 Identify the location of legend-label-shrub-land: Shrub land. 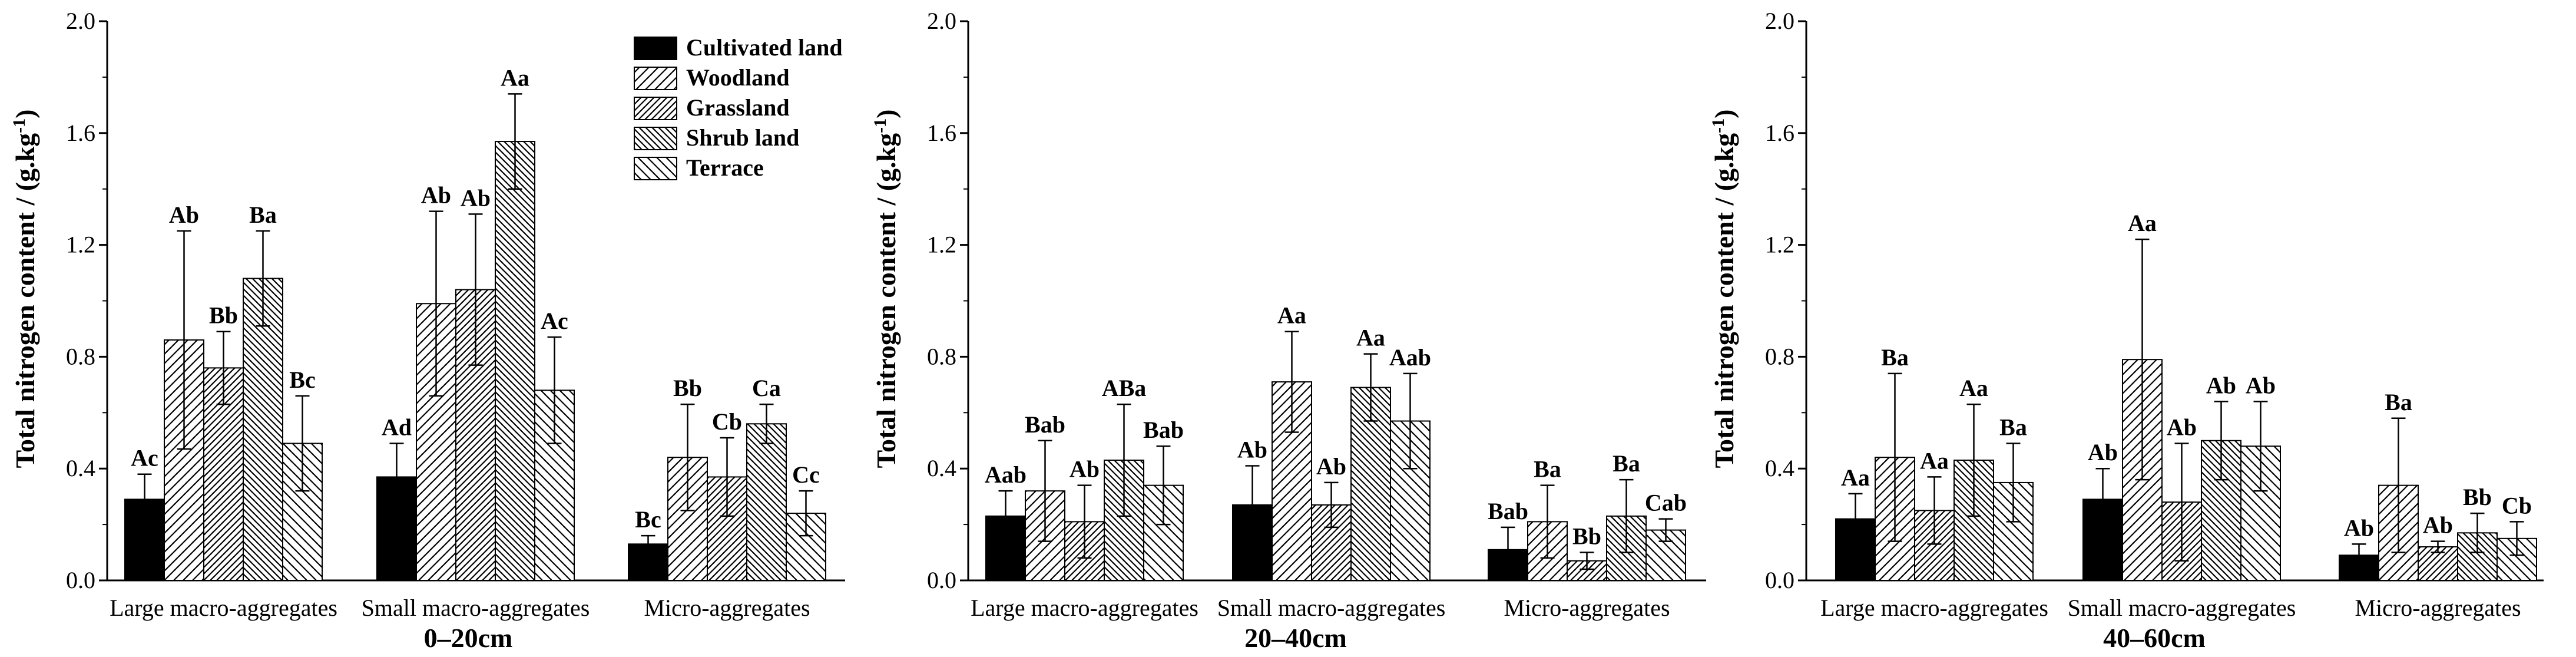
(742, 137).